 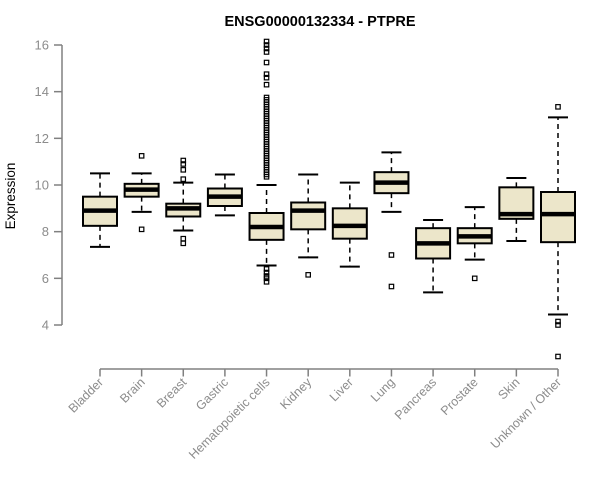 I want to click on y-tick-label: 12, so click(x=42, y=138).